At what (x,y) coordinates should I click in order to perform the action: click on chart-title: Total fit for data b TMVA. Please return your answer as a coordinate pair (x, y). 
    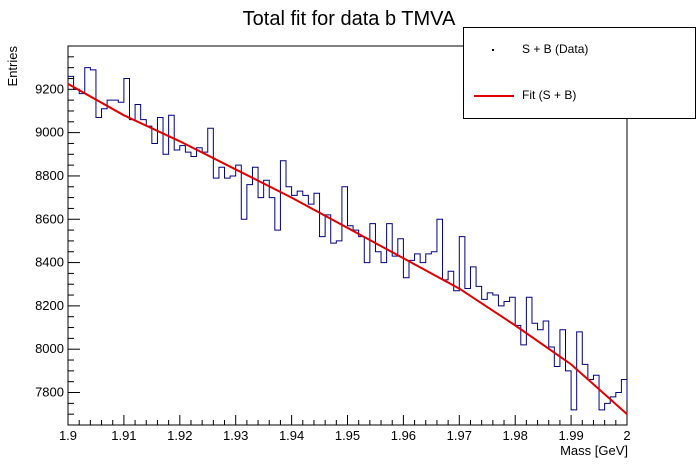
    Looking at the image, I should click on (349, 19).